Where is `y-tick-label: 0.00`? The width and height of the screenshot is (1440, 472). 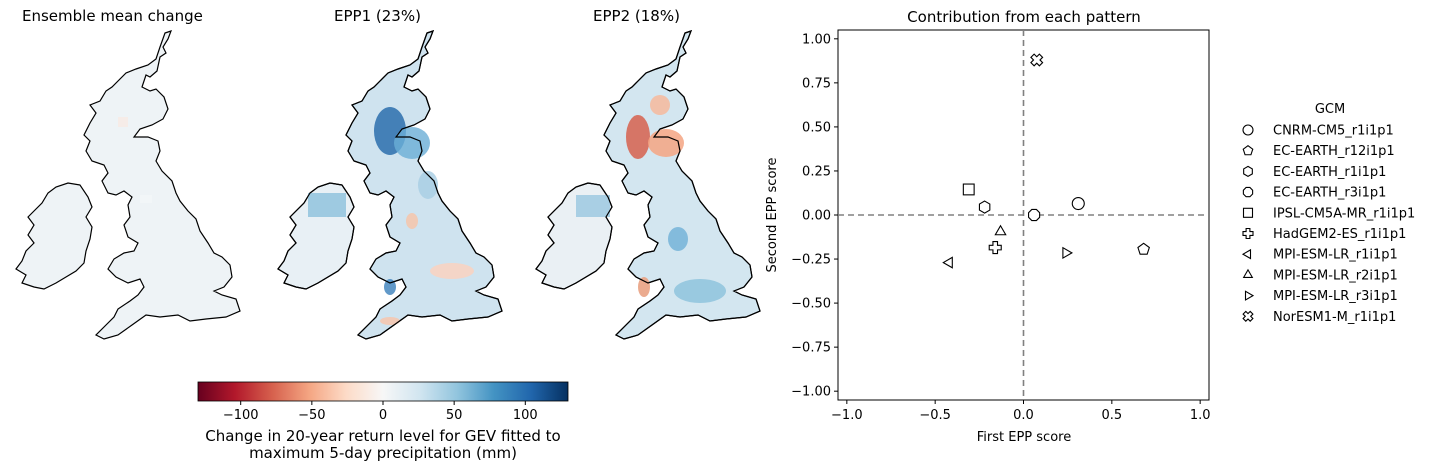 y-tick-label: 0.00 is located at coordinates (816, 216).